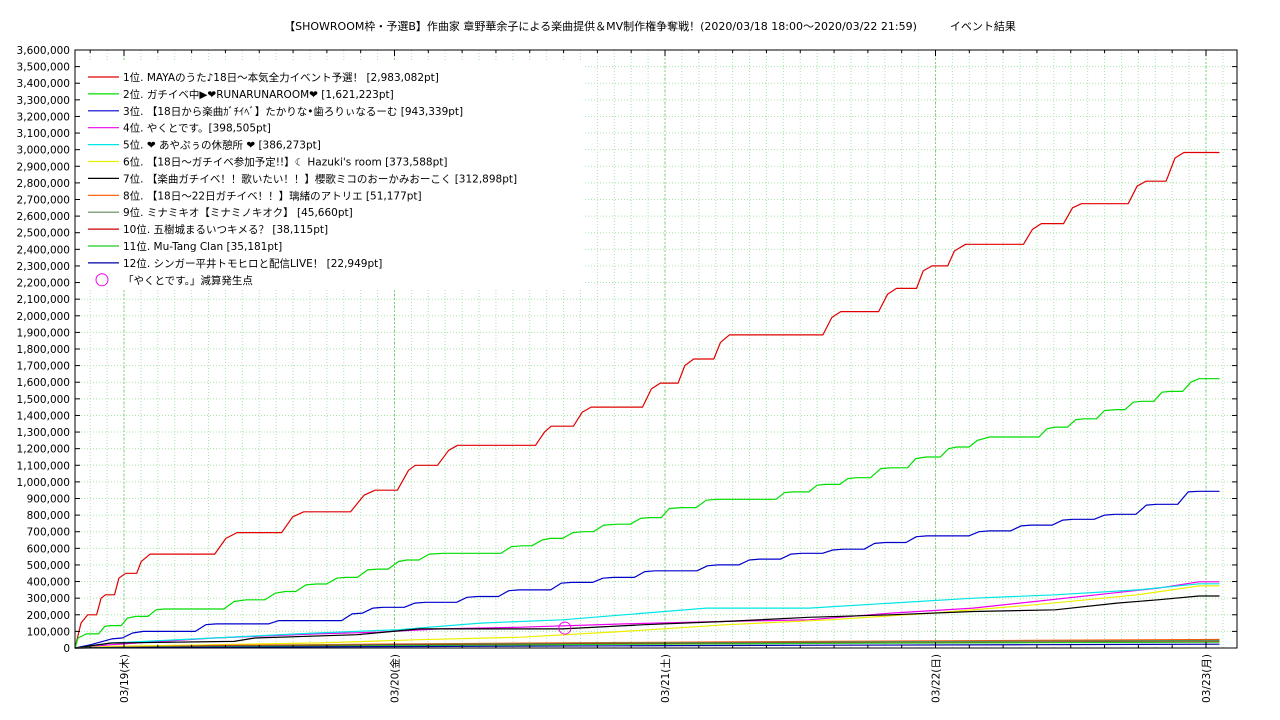 The width and height of the screenshot is (1280, 720). I want to click on legend-entry: 11位. Mu-Tang Clan [35,181pt], so click(202, 246).